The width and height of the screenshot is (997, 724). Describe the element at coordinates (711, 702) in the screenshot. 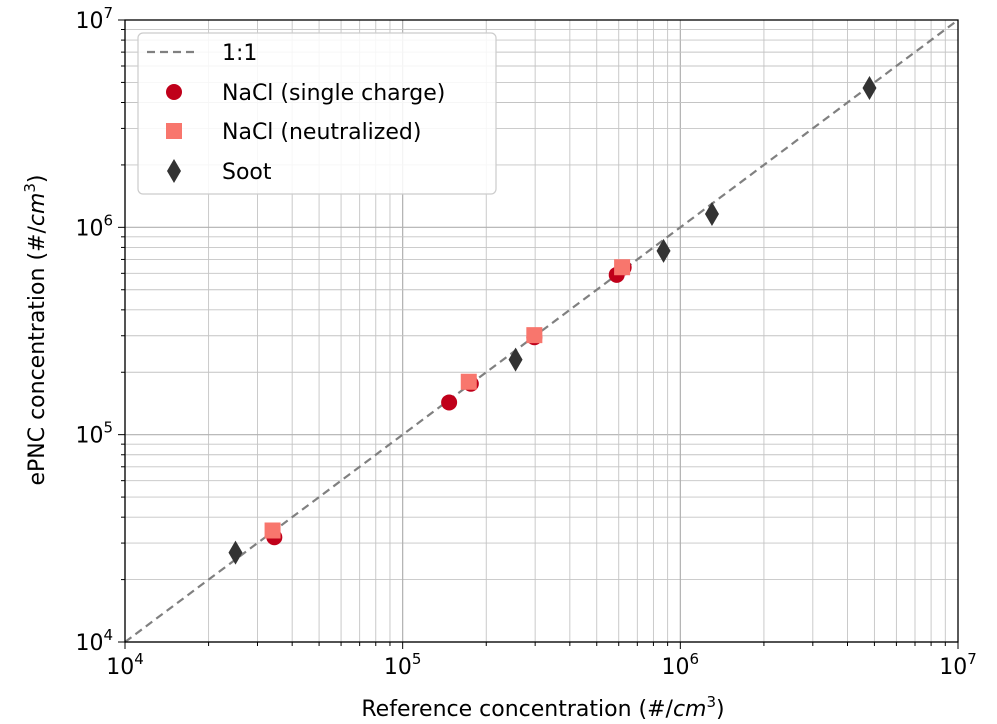

I see `x-axis-label-exponent: 3` at that location.